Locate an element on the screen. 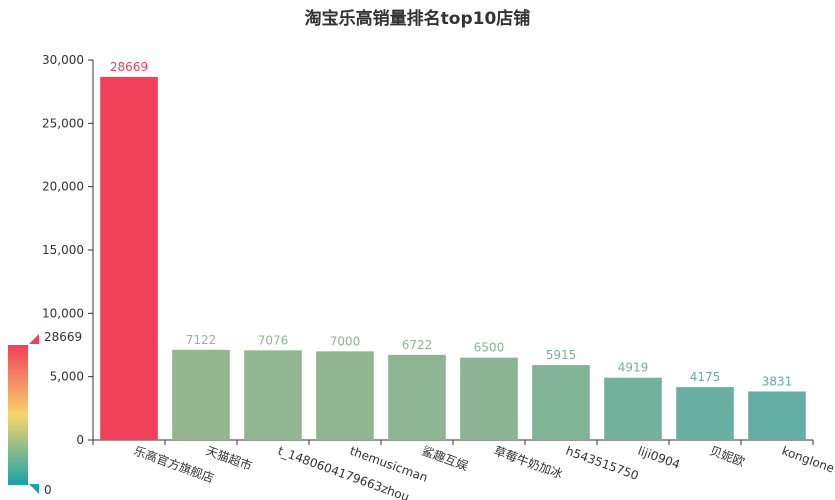 The width and height of the screenshot is (835, 500). data-label: 3831 is located at coordinates (777, 381).